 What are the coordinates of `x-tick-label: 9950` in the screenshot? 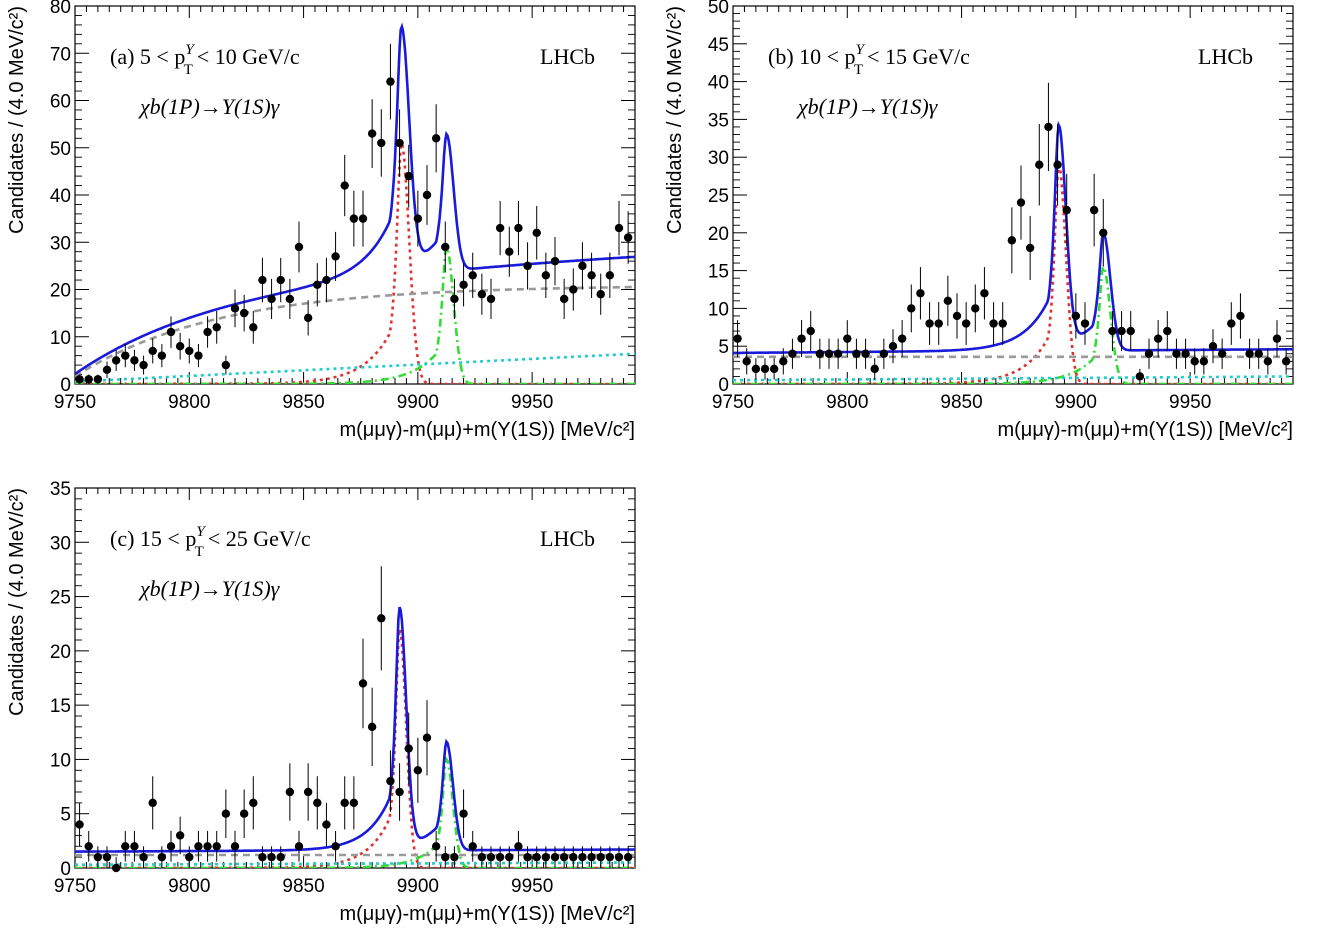 It's located at (532, 886).